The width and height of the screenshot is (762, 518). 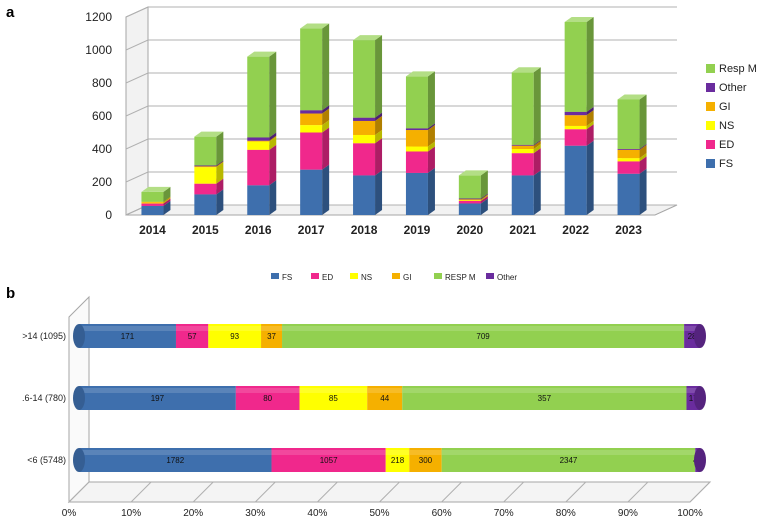 I want to click on data-label: 85, so click(x=333, y=398).